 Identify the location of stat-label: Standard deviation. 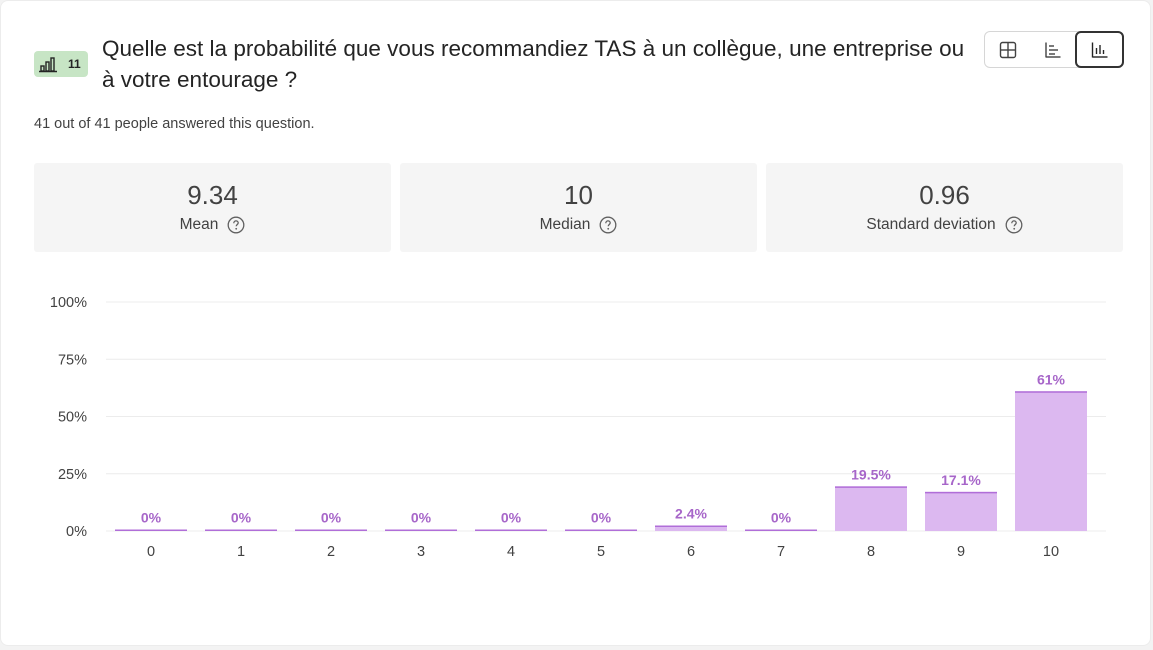
(931, 224).